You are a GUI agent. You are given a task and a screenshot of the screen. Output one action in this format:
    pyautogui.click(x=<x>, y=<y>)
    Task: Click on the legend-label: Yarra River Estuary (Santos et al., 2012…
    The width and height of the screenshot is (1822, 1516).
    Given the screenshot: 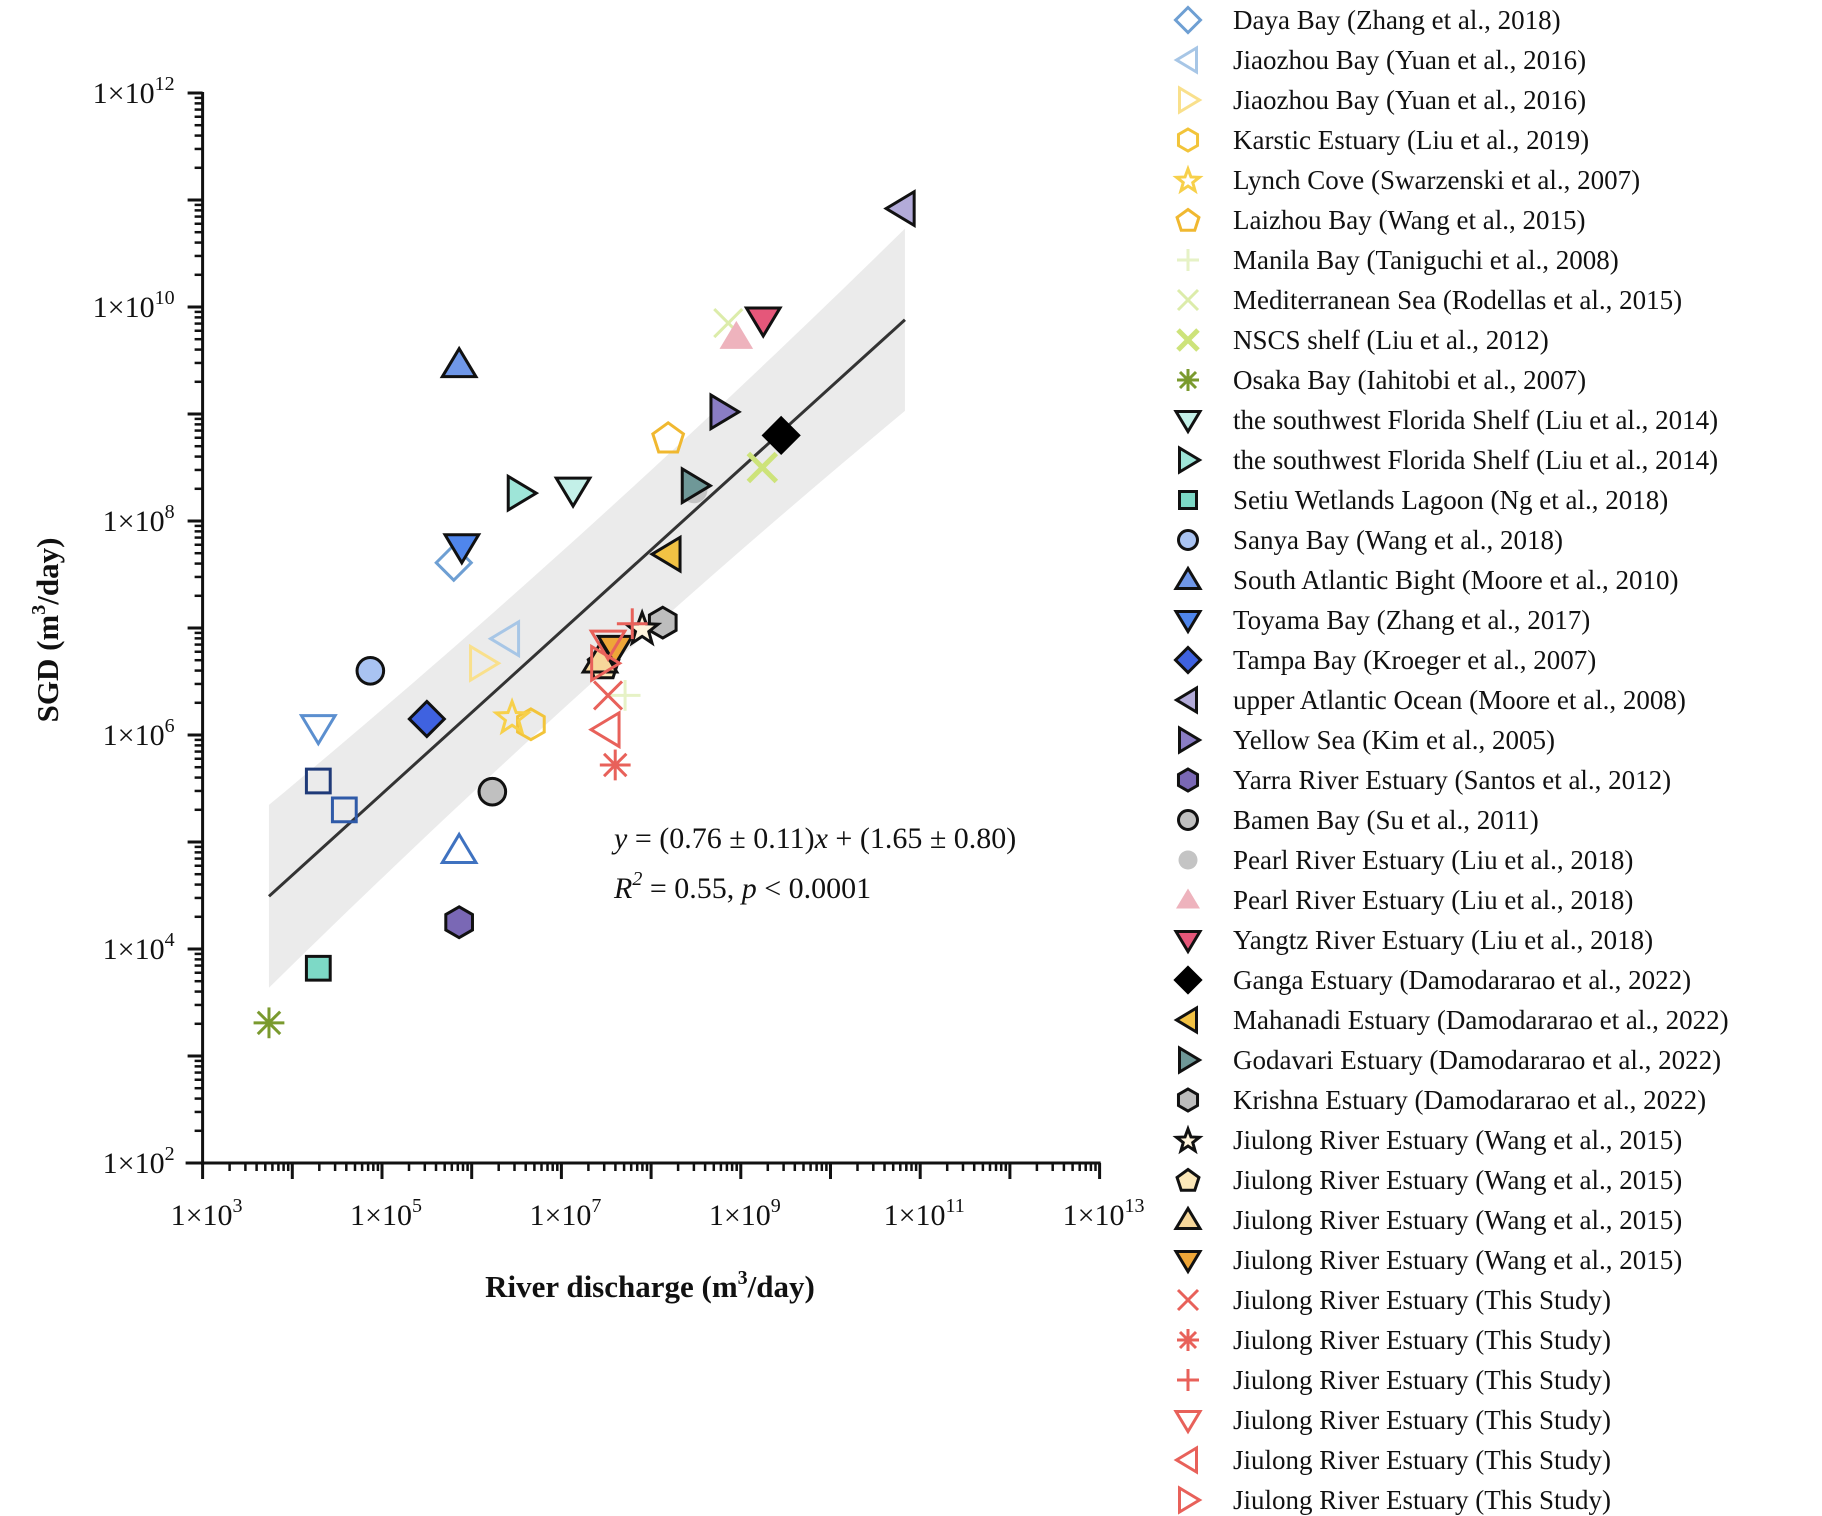 What is the action you would take?
    pyautogui.click(x=1452, y=780)
    